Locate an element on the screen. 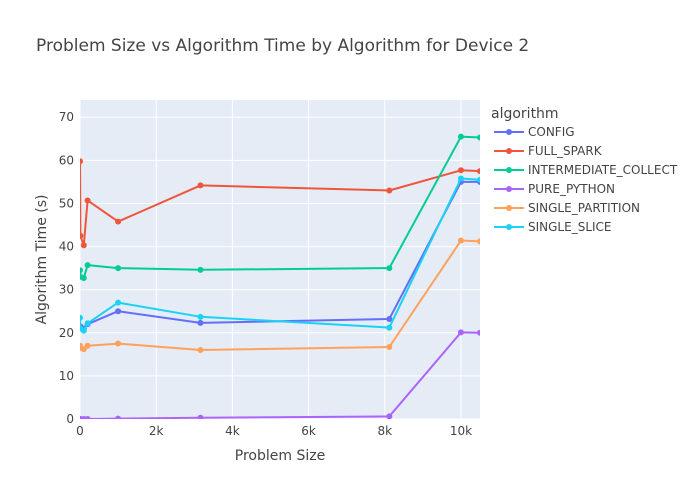  legend-item: SINGLE_PARTITION is located at coordinates (567, 208).